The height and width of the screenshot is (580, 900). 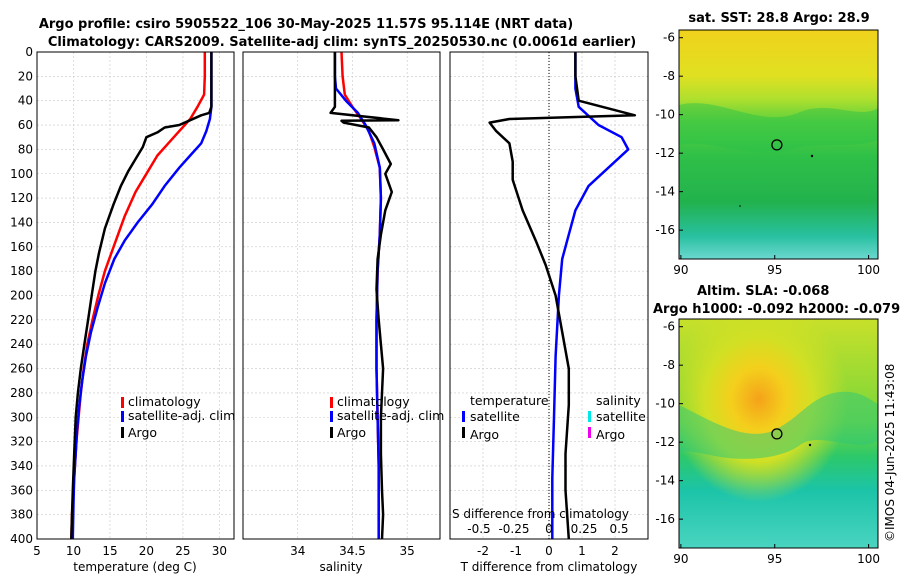 I want to click on sla-trough, so click(x=778, y=425).